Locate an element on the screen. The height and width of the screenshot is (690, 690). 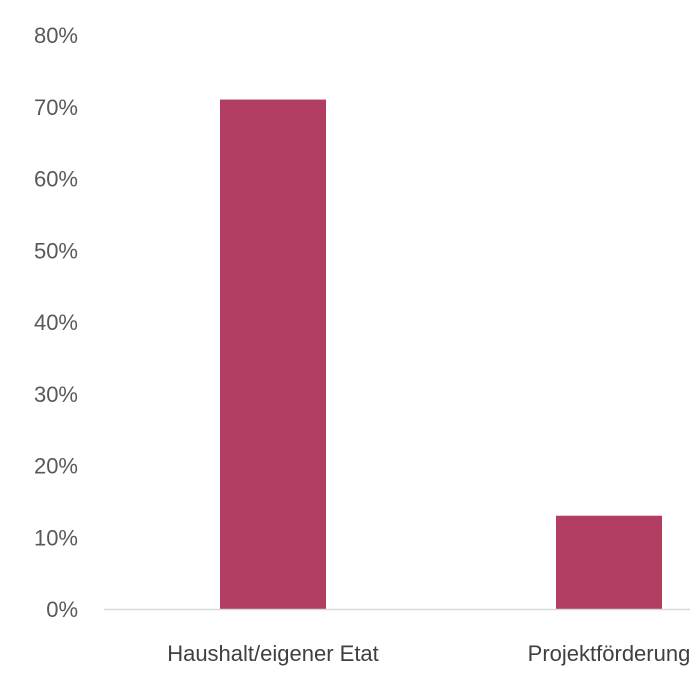
x-axis-labels: Haushalt/eigener Etat Projektförderung is located at coordinates (428, 653).